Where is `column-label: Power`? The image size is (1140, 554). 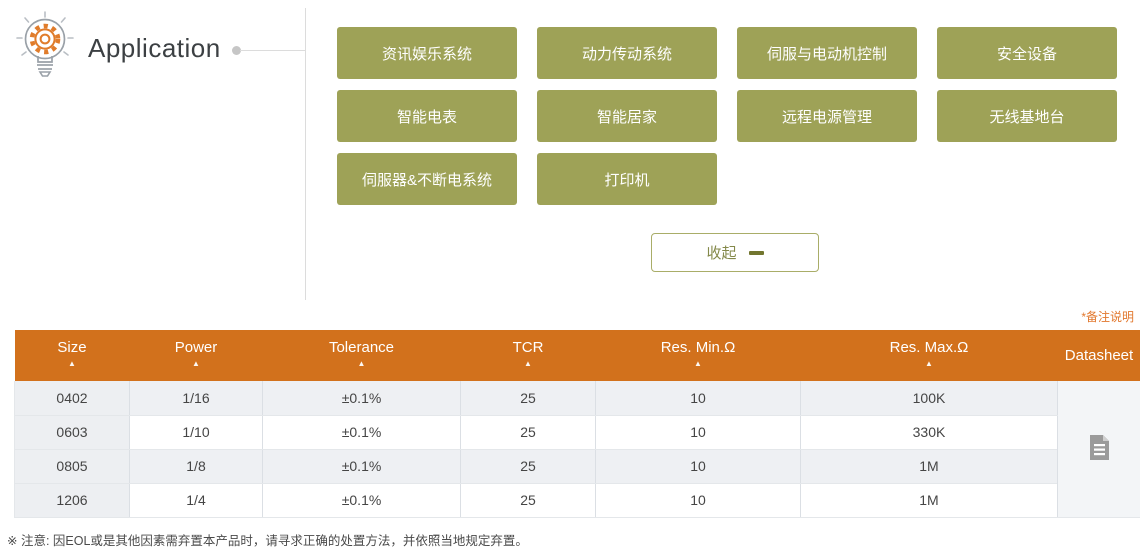 column-label: Power is located at coordinates (196, 347).